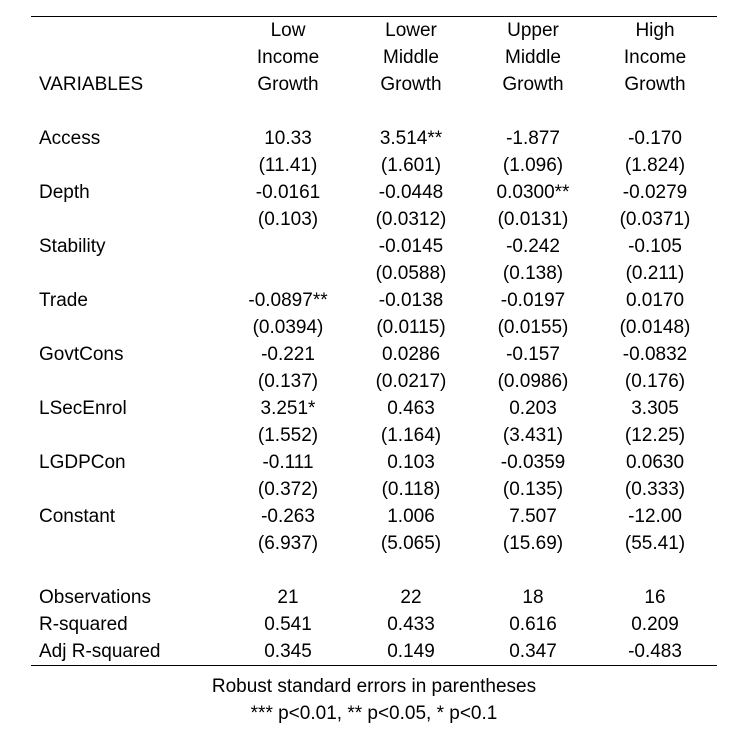 This screenshot has height=736, width=748. I want to click on coef-cell: 10.33, so click(288, 138).